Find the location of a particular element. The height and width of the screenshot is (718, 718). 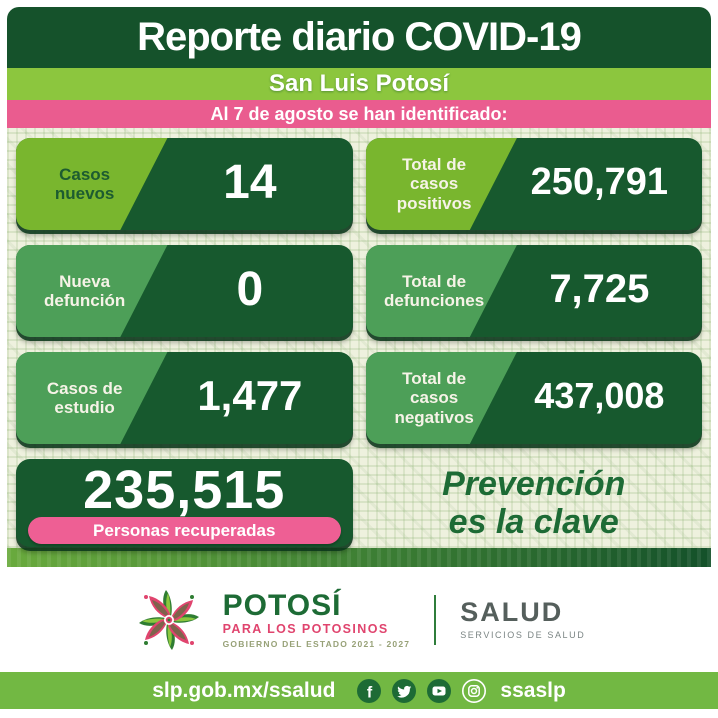

brand-tagline: PARA LOS POTOSINOS is located at coordinates (305, 629).